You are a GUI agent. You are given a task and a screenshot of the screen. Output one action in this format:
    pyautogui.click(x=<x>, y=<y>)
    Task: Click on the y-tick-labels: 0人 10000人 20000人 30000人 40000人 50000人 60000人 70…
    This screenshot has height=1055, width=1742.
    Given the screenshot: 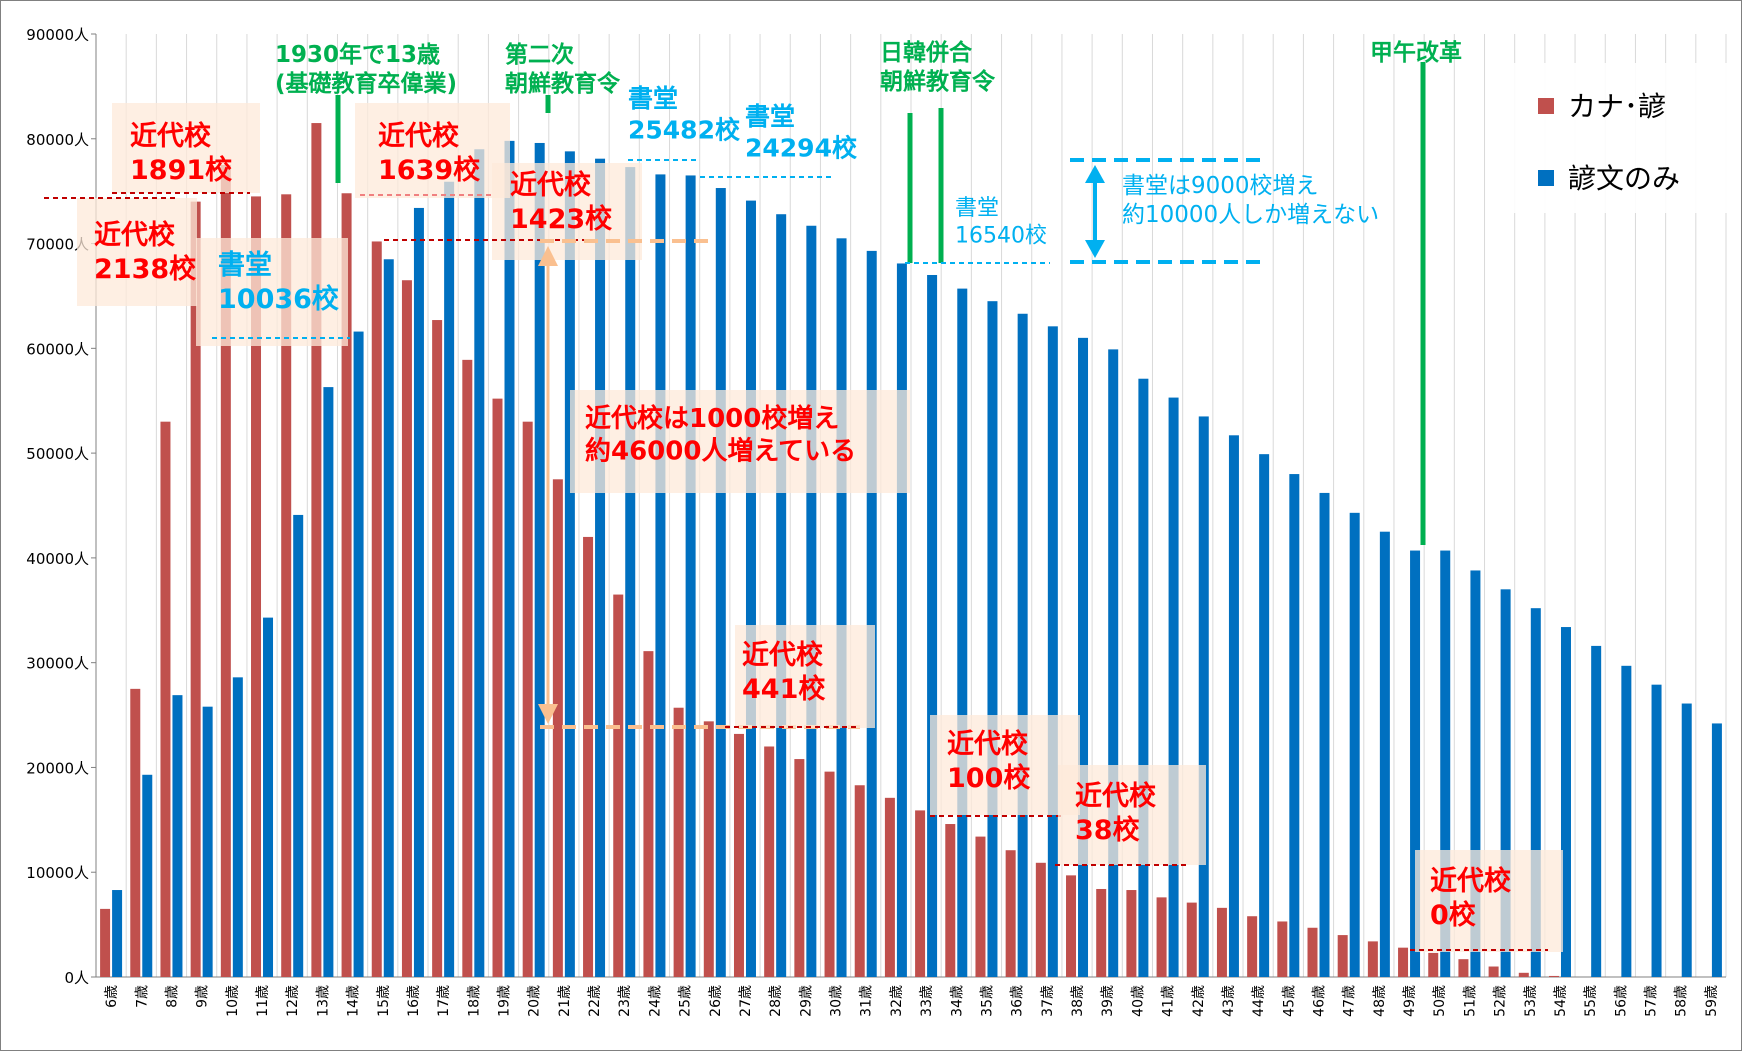 What is the action you would take?
    pyautogui.click(x=61, y=506)
    